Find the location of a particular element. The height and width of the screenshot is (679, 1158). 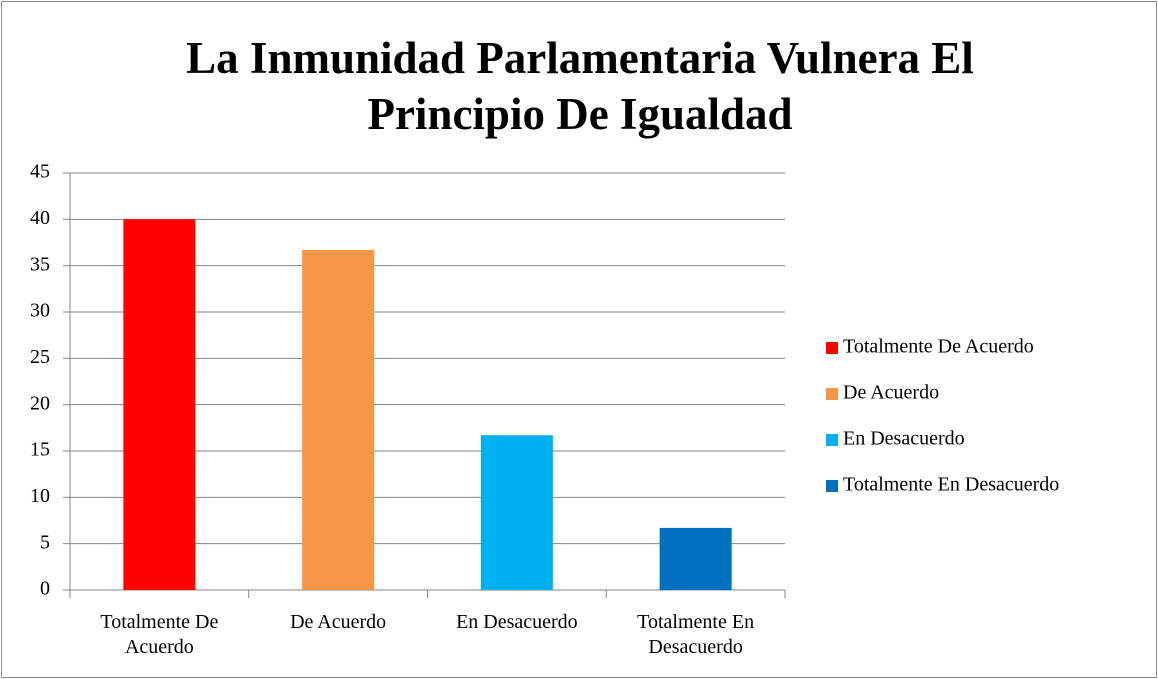

y-tick-label: 35 is located at coordinates (40, 264).